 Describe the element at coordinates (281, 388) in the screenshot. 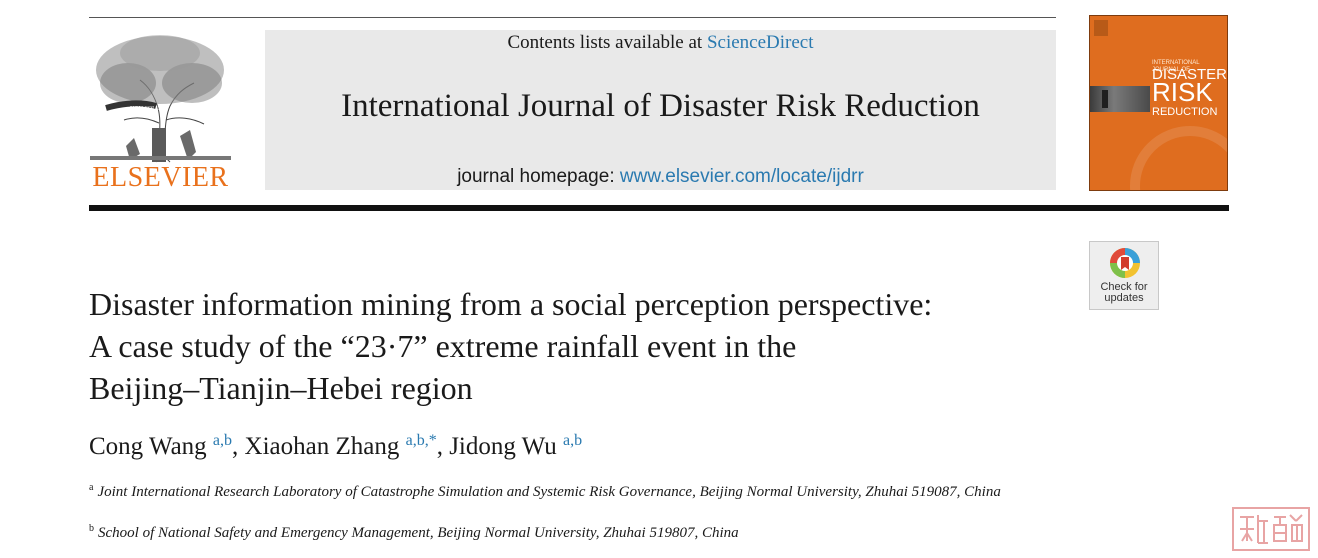

I see `article-title-line3: Beijing–Tianjin–Hebei region` at that location.